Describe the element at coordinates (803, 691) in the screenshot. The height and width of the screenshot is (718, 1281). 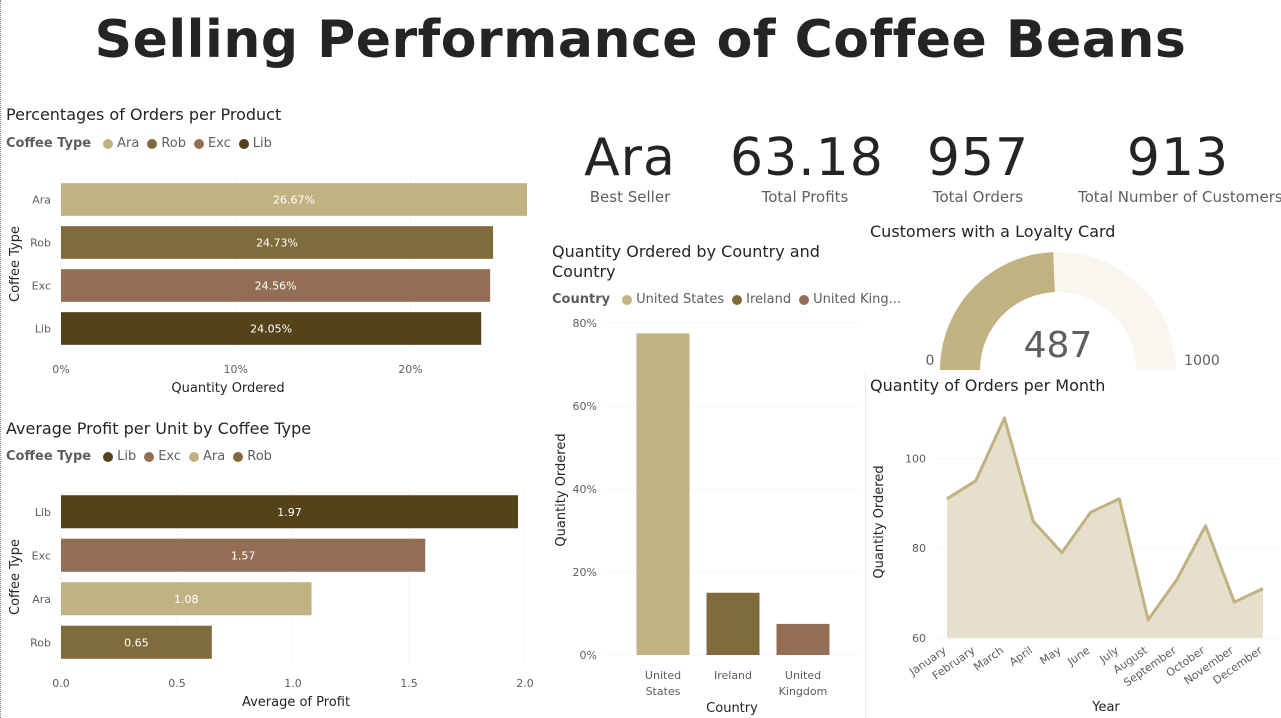
I see `x-category-label: Kingdom` at that location.